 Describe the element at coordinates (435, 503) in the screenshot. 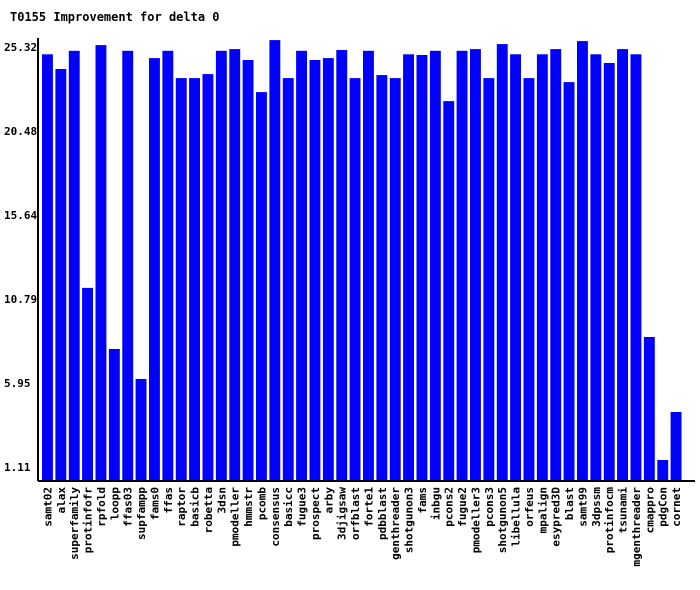

I see `x-tick-label: inbgu` at that location.